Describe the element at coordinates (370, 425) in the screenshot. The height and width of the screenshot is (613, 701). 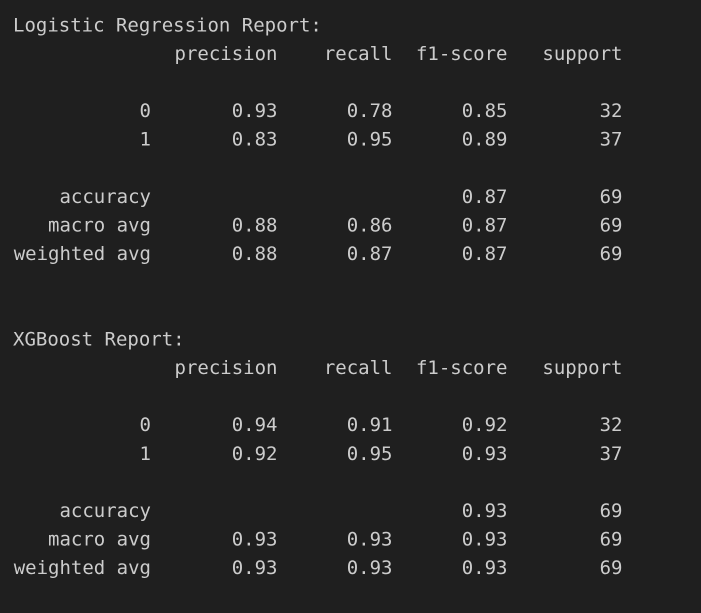
I see `metric-value: 0.91` at that location.